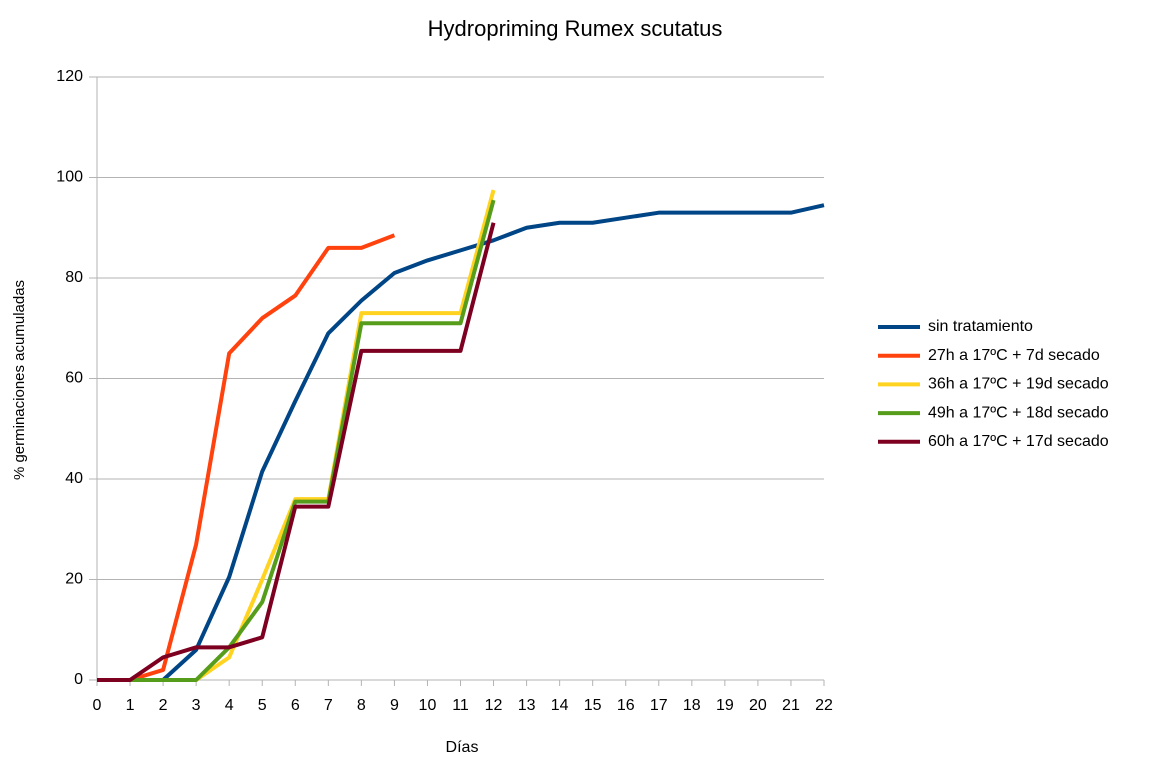  What do you see at coordinates (824, 705) in the screenshot?
I see `x-tick-label: 22` at bounding box center [824, 705].